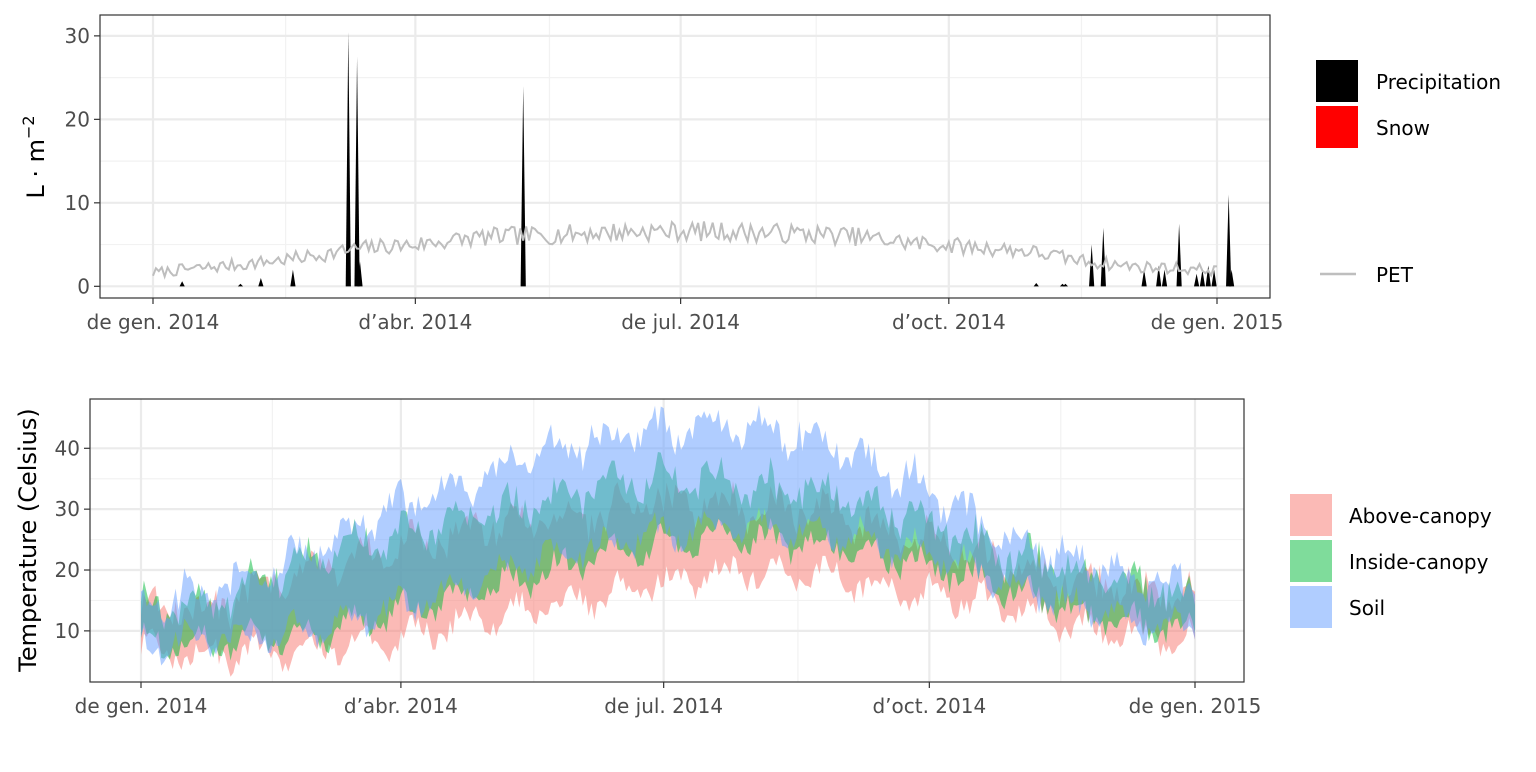 This screenshot has width=1536, height=772. I want to click on top-y-tick-label-3: 30, so click(77, 36).